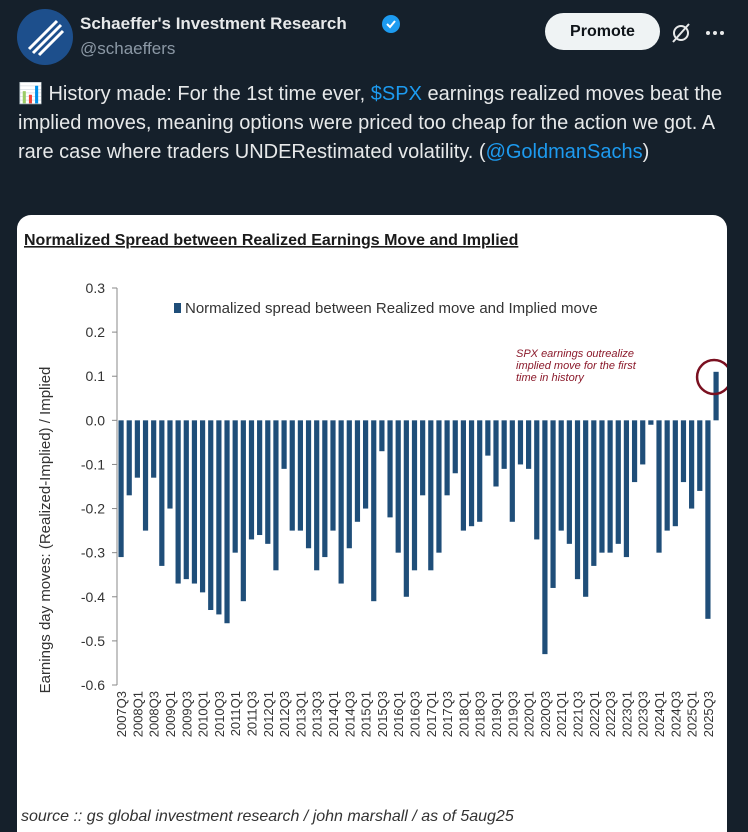 Image resolution: width=748 pixels, height=832 pixels. I want to click on x-tick-label: 2013Q1, so click(300, 714).